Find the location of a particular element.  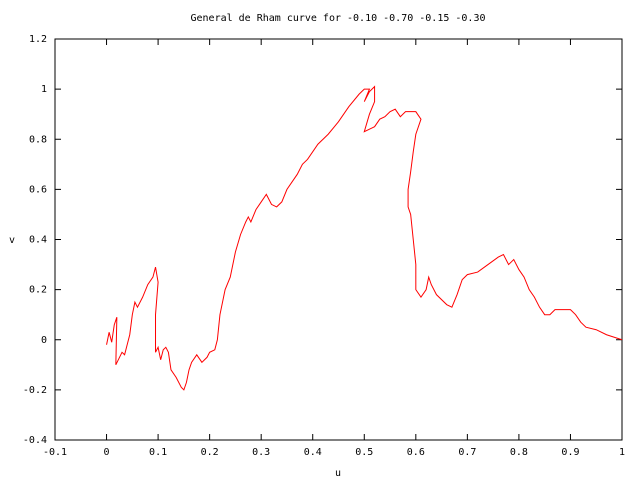

y-tick-label: 1.2 is located at coordinates (38, 39).